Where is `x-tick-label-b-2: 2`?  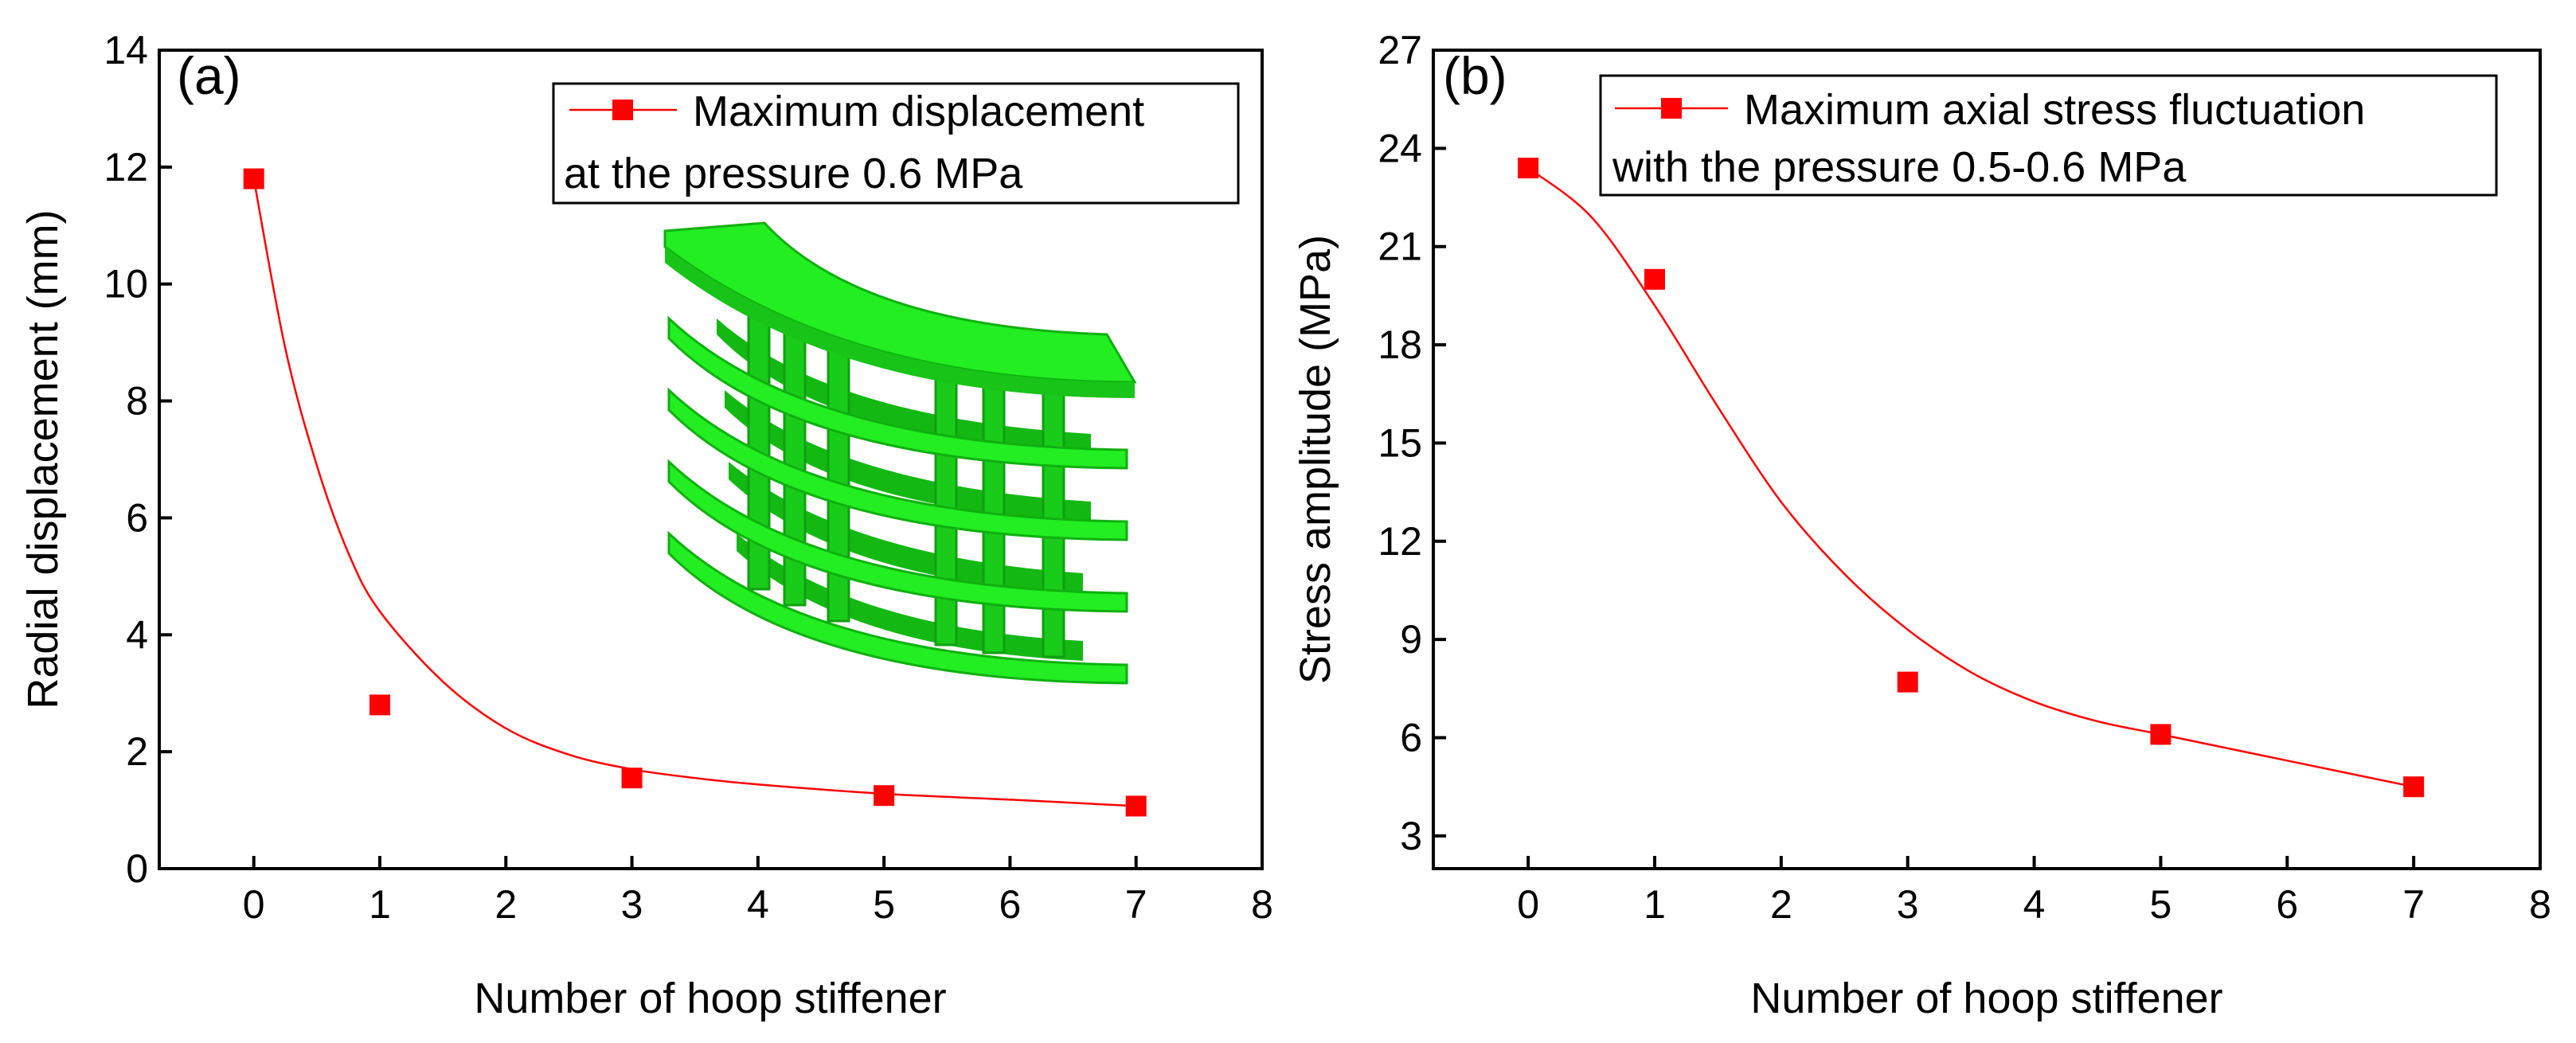
x-tick-label-b-2: 2 is located at coordinates (1781, 905).